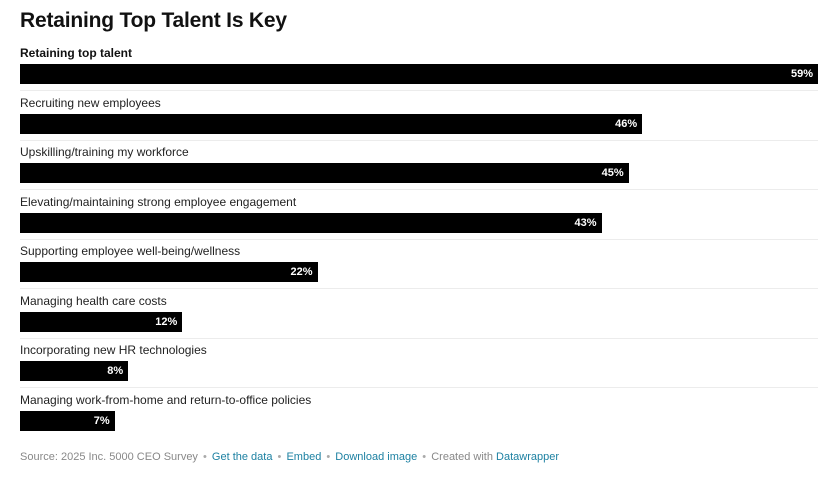 Image resolution: width=829 pixels, height=481 pixels. Describe the element at coordinates (93, 300) in the screenshot. I see `category-label: Managing health care costs` at that location.